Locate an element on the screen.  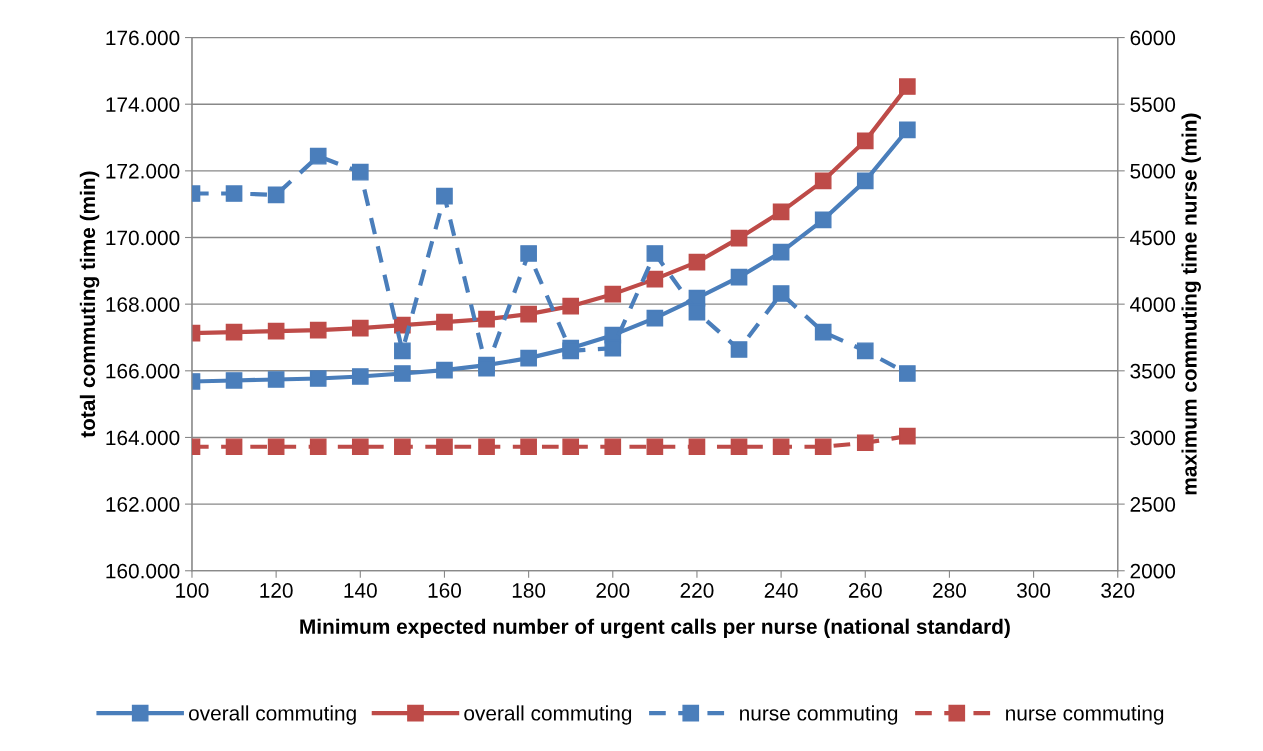
y2-tick-label: 6000 is located at coordinates (1153, 38).